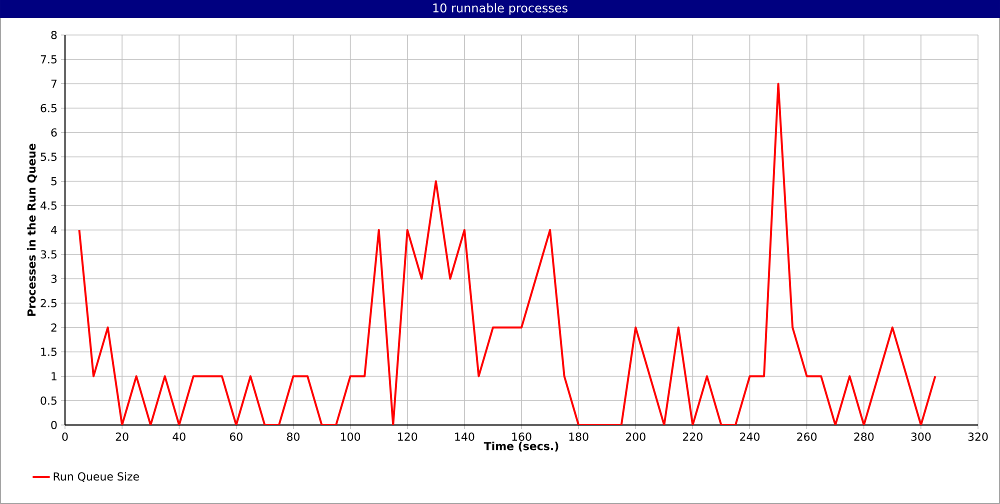  What do you see at coordinates (54, 278) in the screenshot?
I see `y-tick-label: 3` at bounding box center [54, 278].